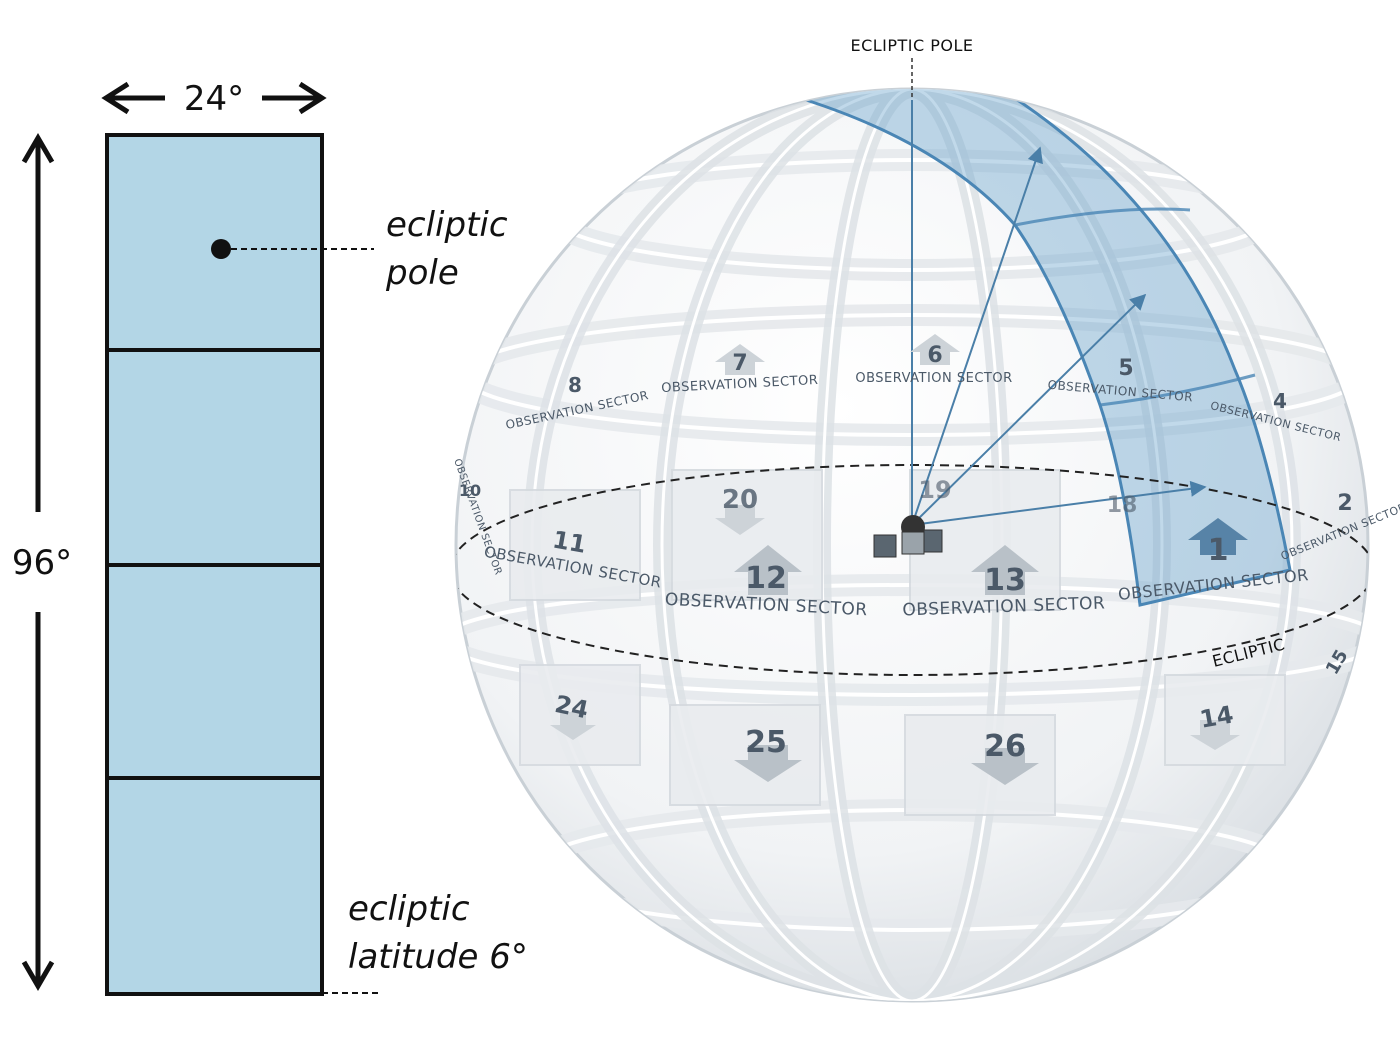 This screenshot has width=1400, height=1038. What do you see at coordinates (575, 385) in the screenshot?
I see `svg-text: 8` at bounding box center [575, 385].